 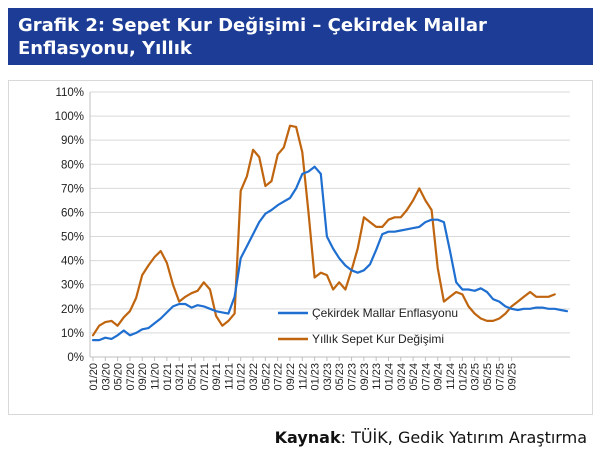 What do you see at coordinates (217, 377) in the screenshot?
I see `x-tick-label: 09/21` at bounding box center [217, 377].